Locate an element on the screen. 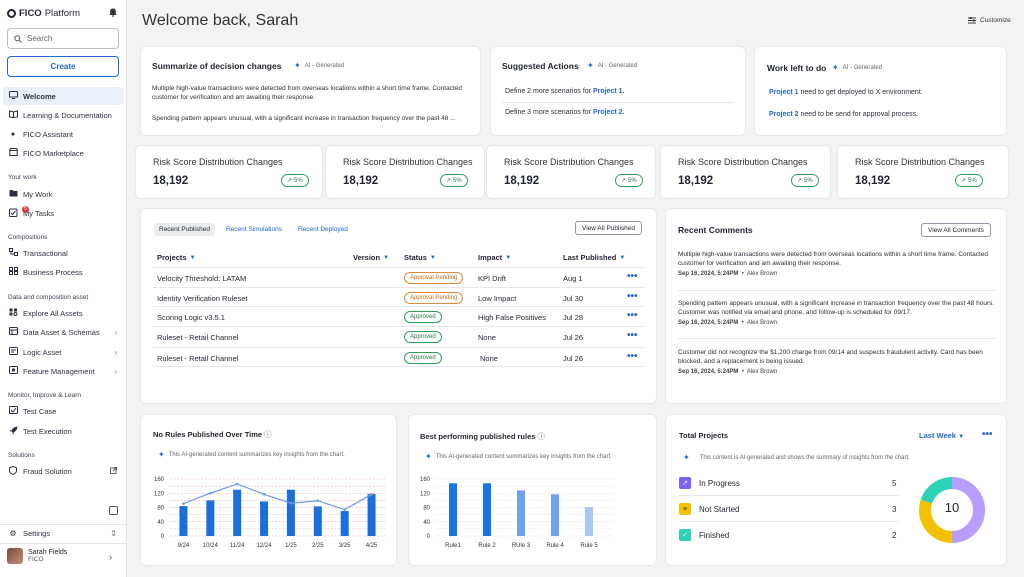 The image size is (1024, 577). suggested-action-item: Define 3 more scenarios for Project 2. is located at coordinates (564, 112).